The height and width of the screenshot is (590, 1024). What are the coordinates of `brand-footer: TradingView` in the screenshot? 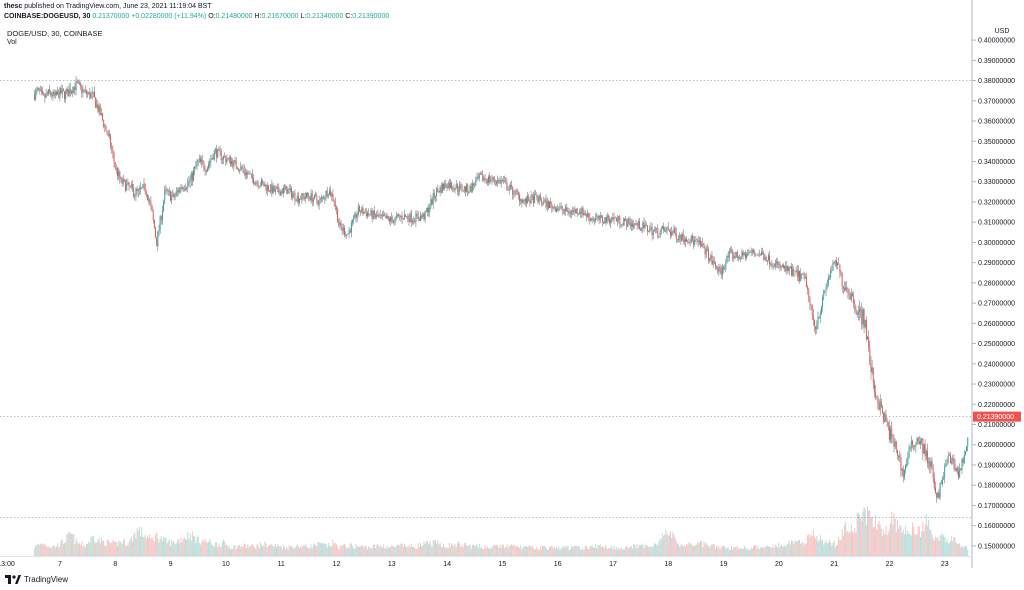 It's located at (36, 579).